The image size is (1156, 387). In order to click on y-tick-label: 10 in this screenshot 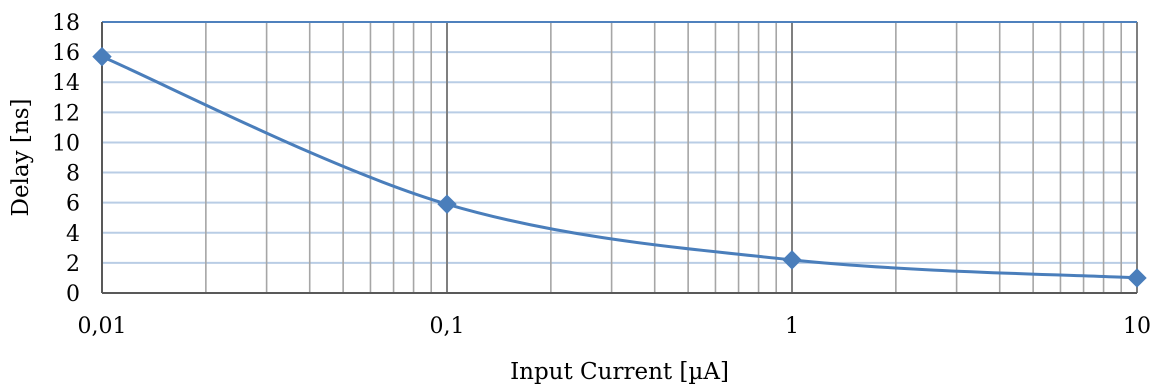, I will do `click(66, 143)`.